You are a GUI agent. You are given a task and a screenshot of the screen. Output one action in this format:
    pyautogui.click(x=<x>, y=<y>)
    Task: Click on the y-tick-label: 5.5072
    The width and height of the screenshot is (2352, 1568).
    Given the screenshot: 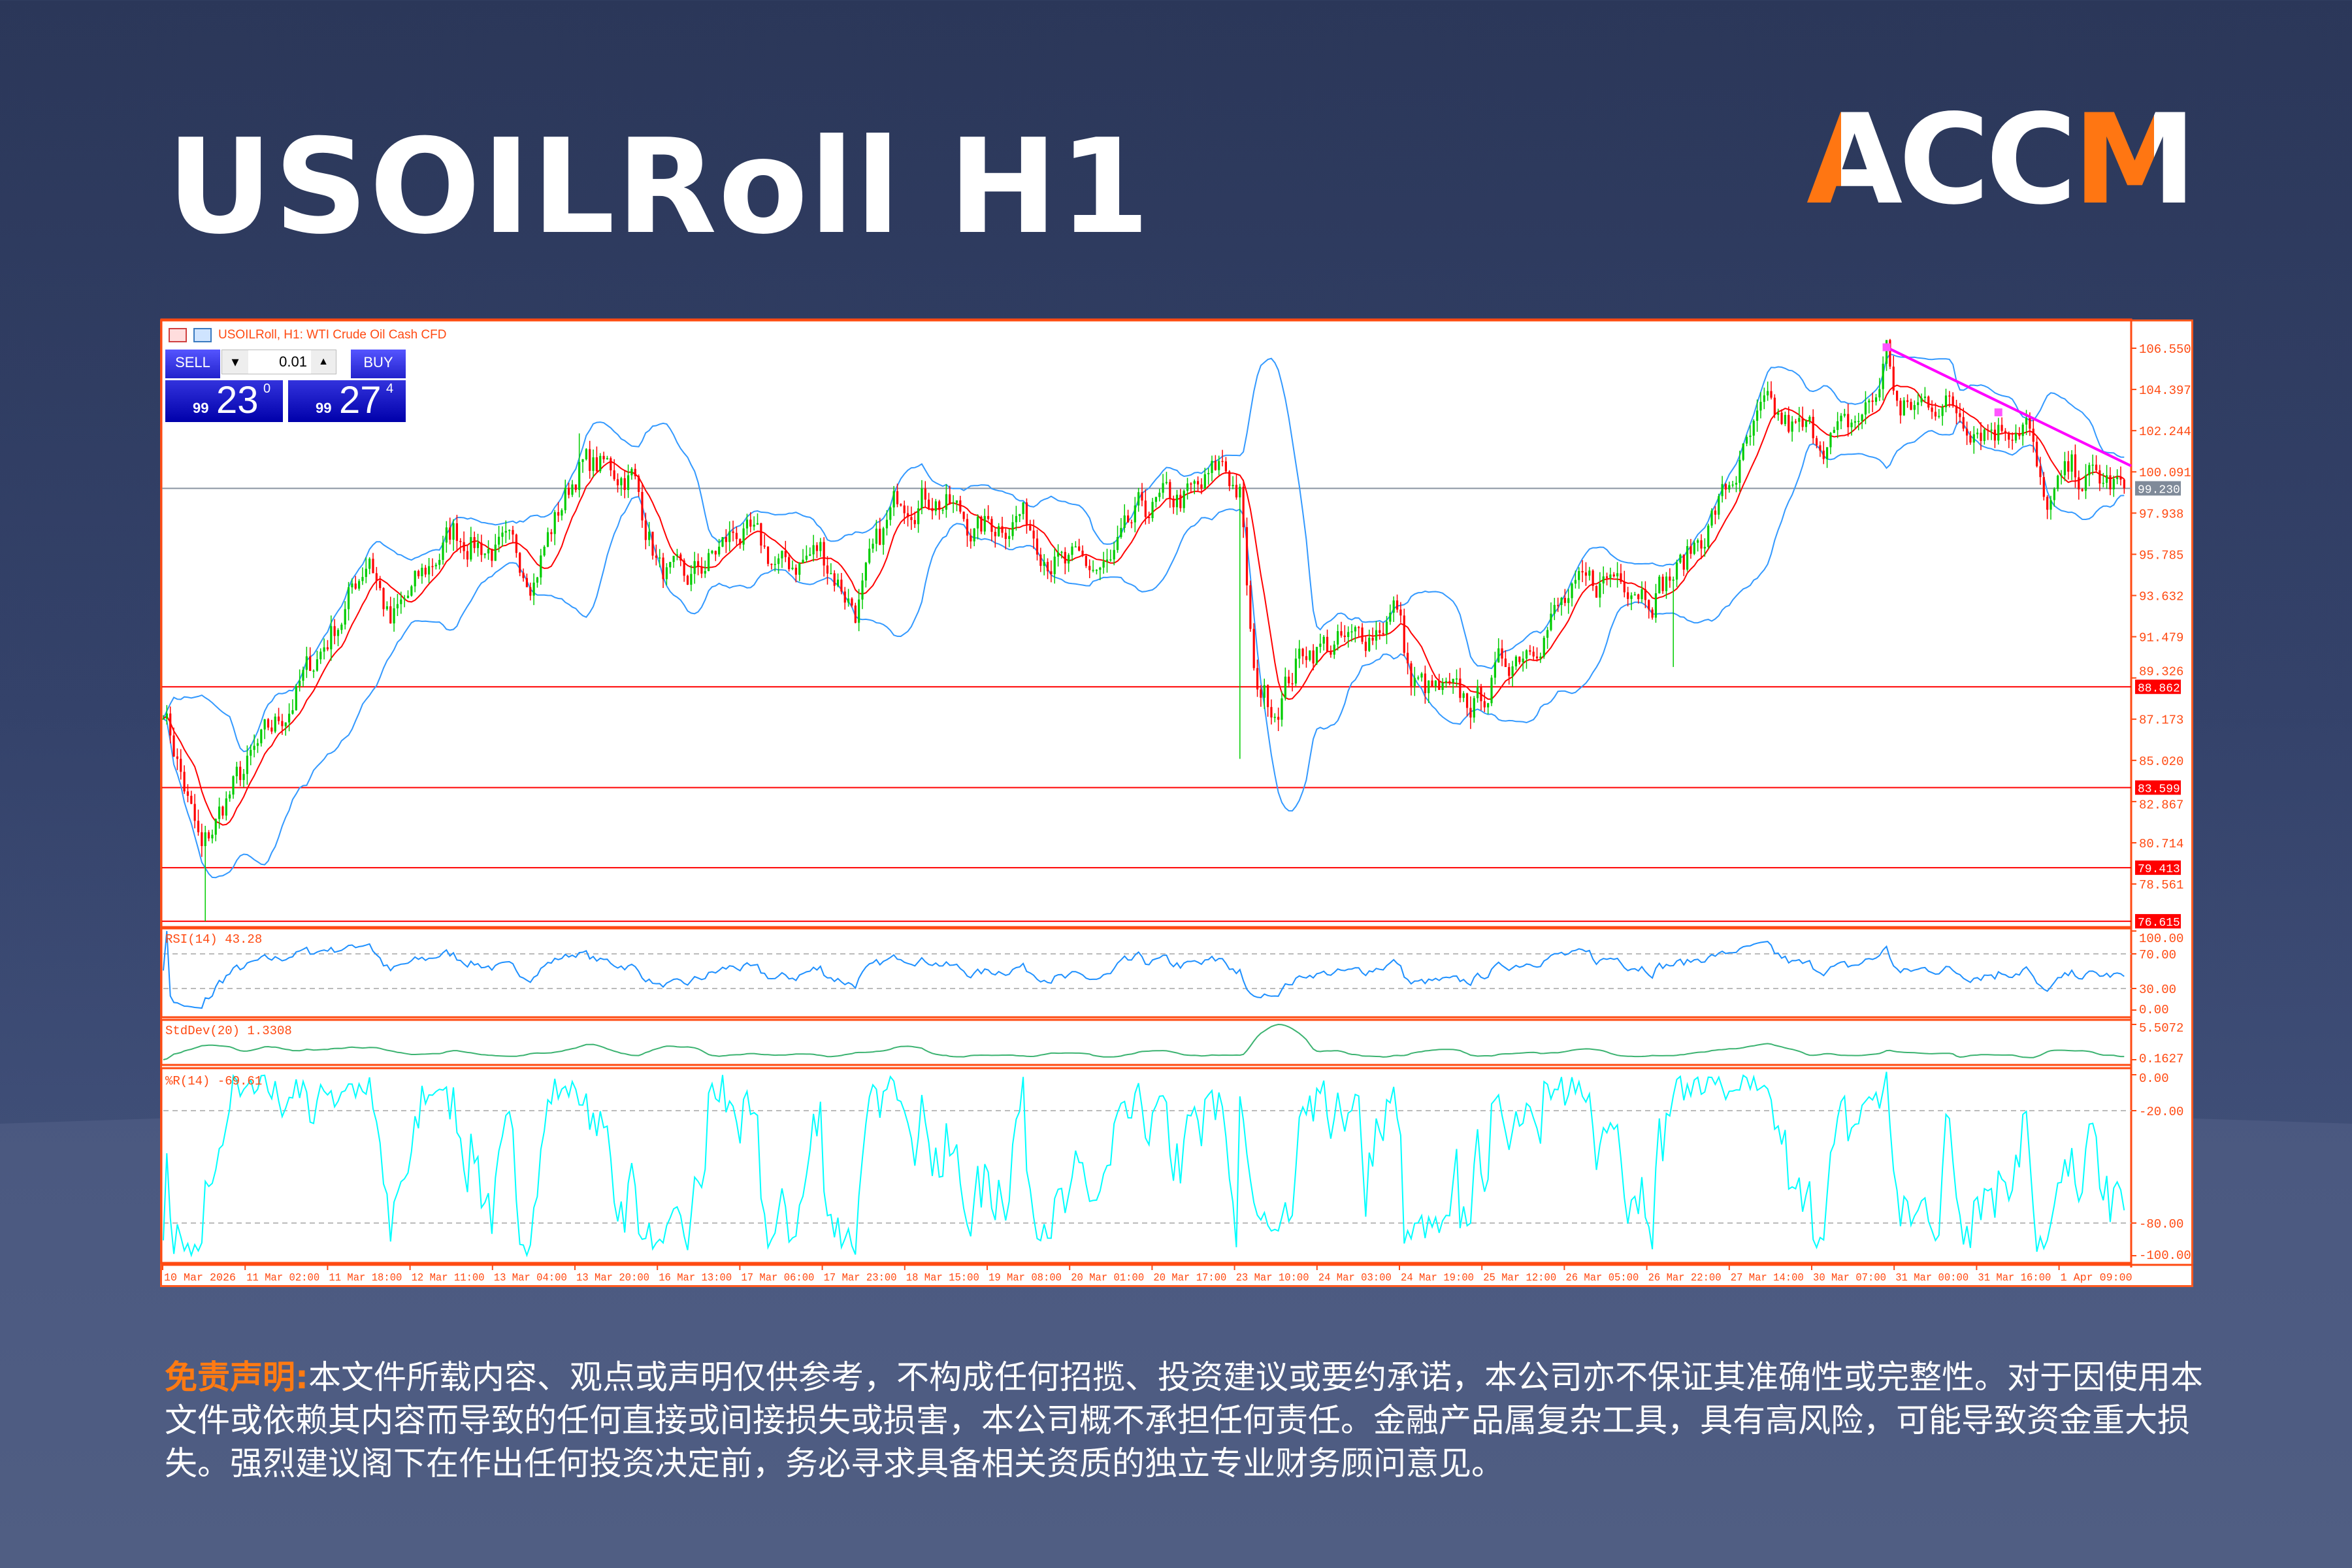 What is the action you would take?
    pyautogui.click(x=2161, y=1028)
    